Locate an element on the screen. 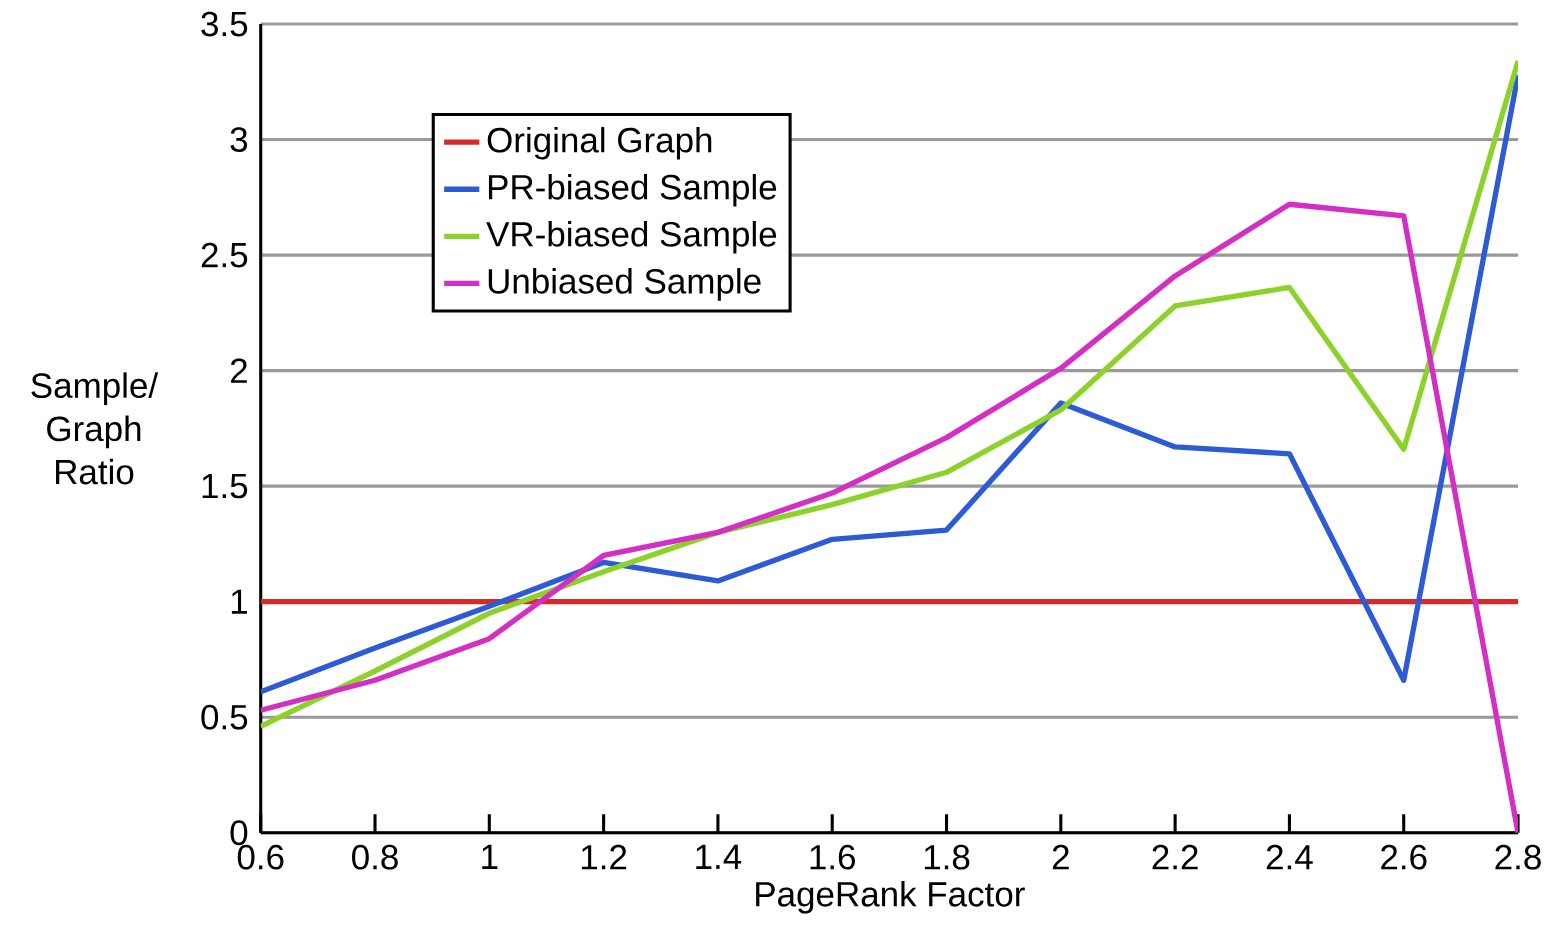 Image resolution: width=1554 pixels, height=925 pixels. x-tick-label: 2.8 is located at coordinates (1518, 857).